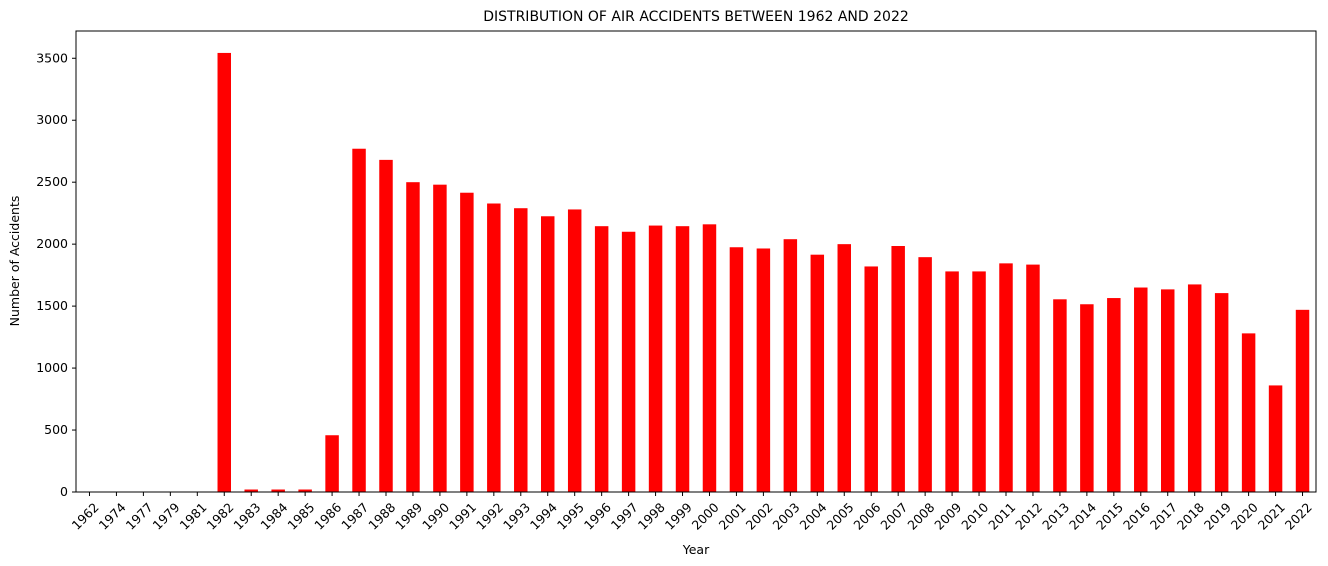 This screenshot has height=566, width=1328. Describe the element at coordinates (359, 320) in the screenshot. I see `bar-1987` at that location.